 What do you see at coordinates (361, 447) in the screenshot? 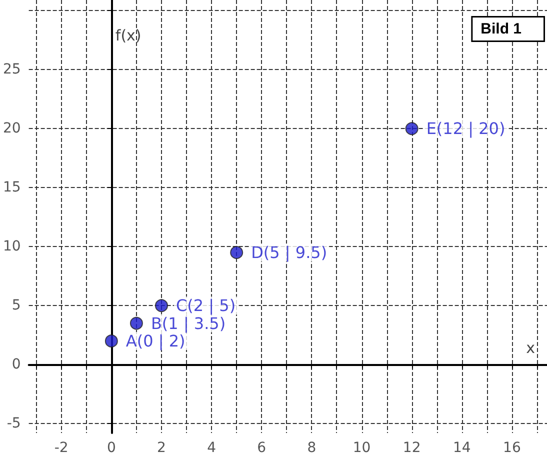
I see `x-tick-label: 10` at bounding box center [361, 447].